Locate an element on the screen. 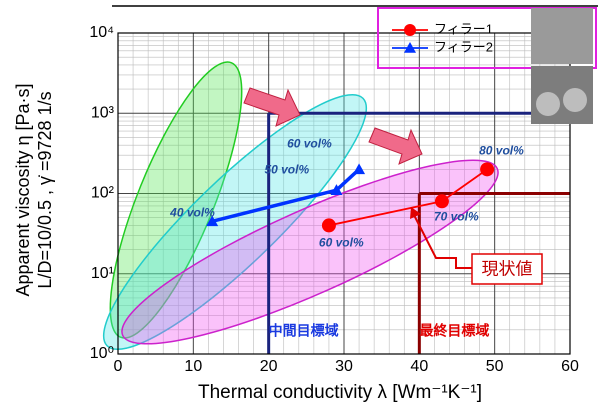 The height and width of the screenshot is (410, 598). x-tick-label: 10 is located at coordinates (193, 366).